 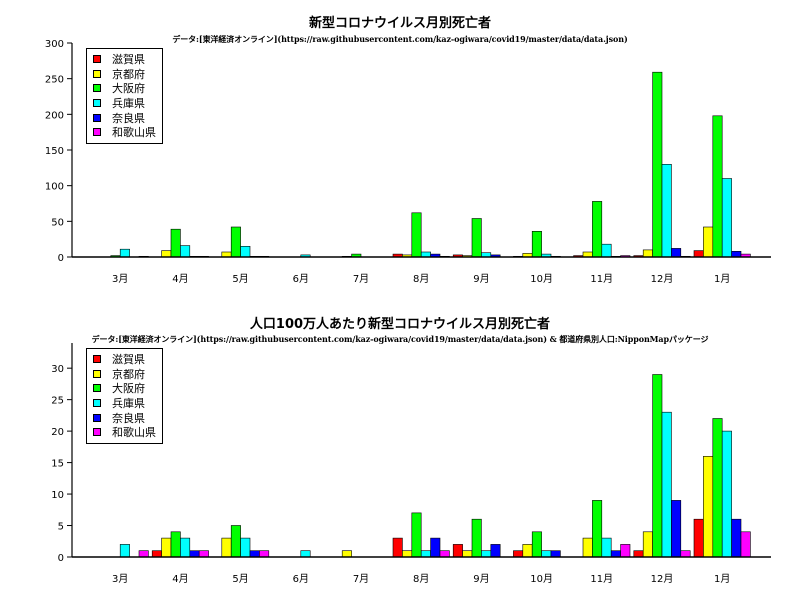 What do you see at coordinates (601, 279) in the screenshot?
I see `x-tick-label: 11月` at bounding box center [601, 279].